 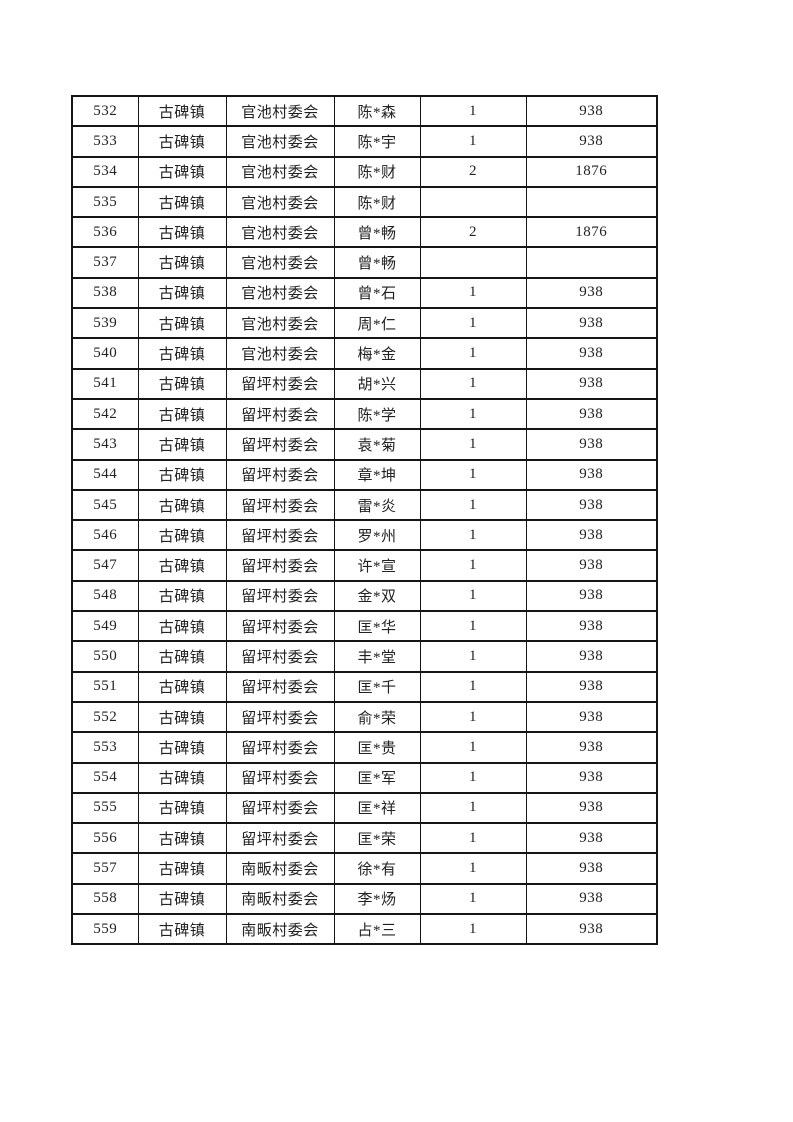 What do you see at coordinates (377, 626) in the screenshot?
I see `cell-person-name: 匡*华` at bounding box center [377, 626].